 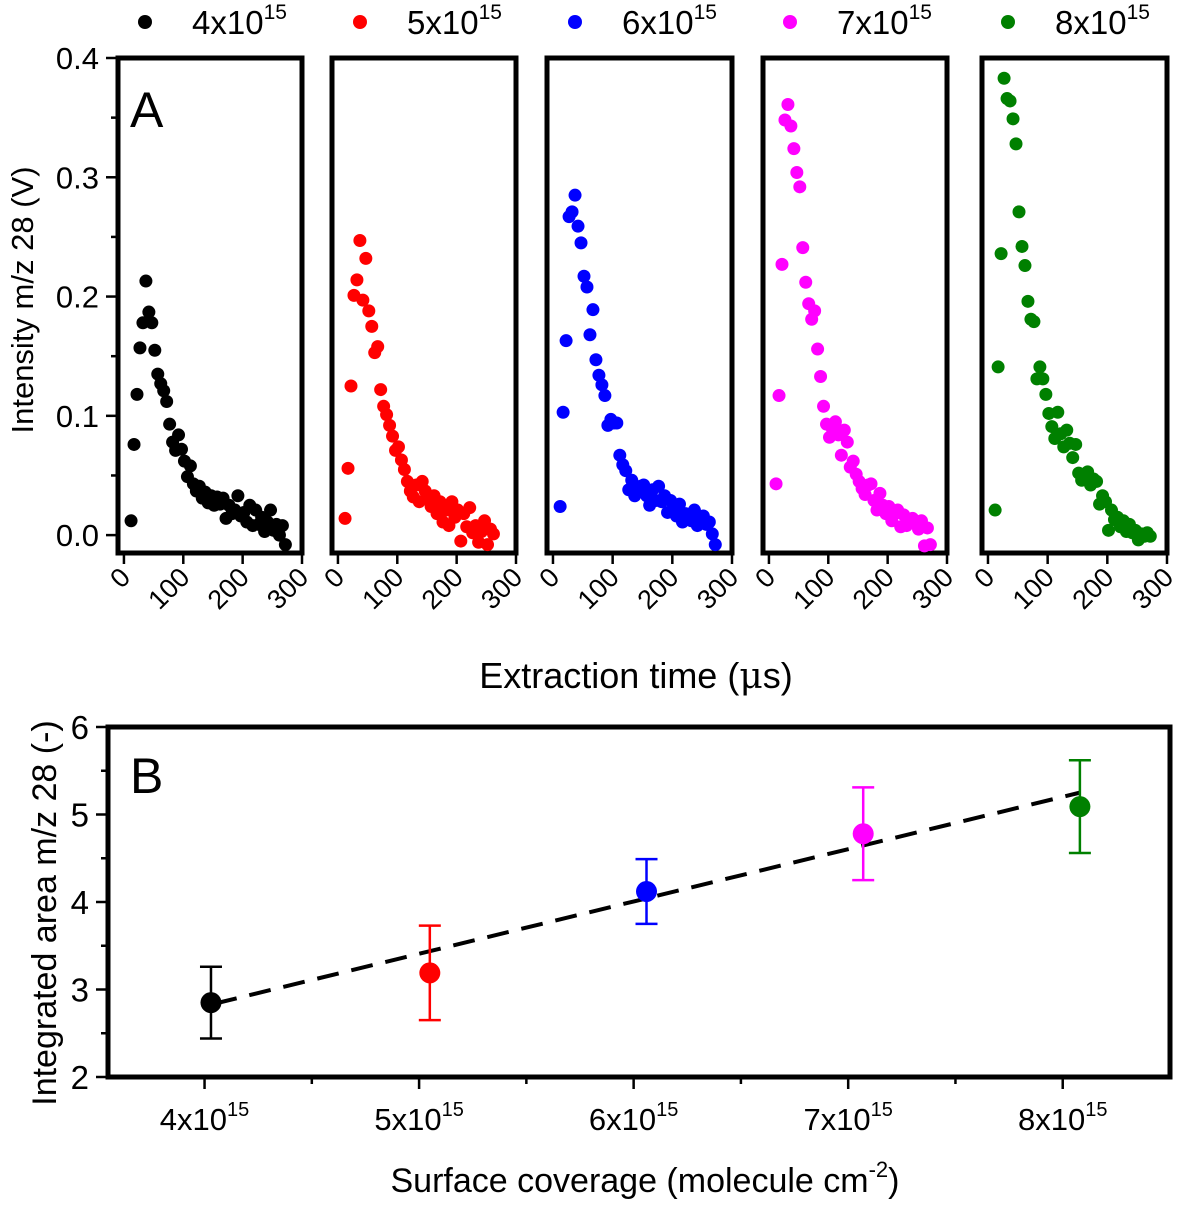 I want to click on legend-item: 5x1015, so click(x=427, y=21).